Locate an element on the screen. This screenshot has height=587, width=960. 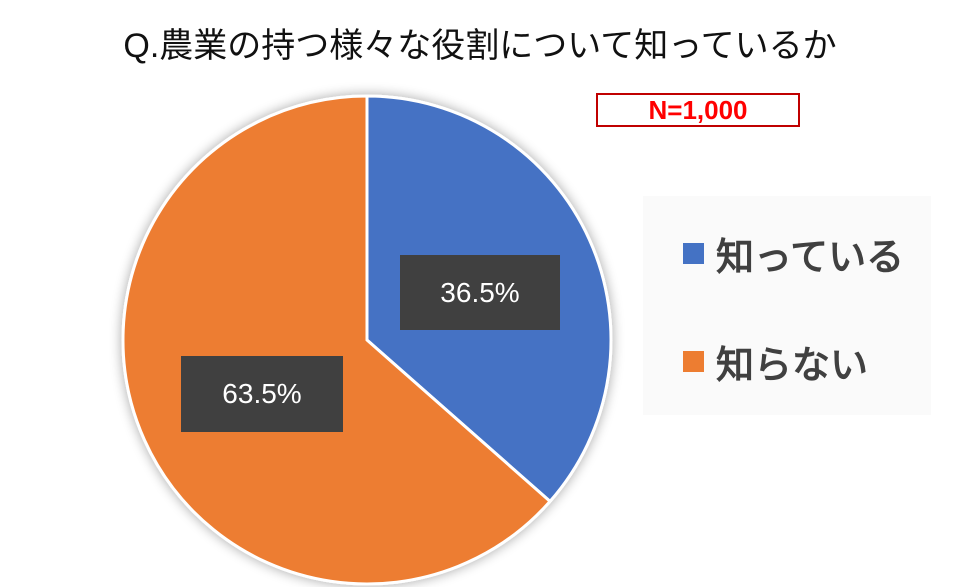
legend-swatch-blue is located at coordinates (693, 253).